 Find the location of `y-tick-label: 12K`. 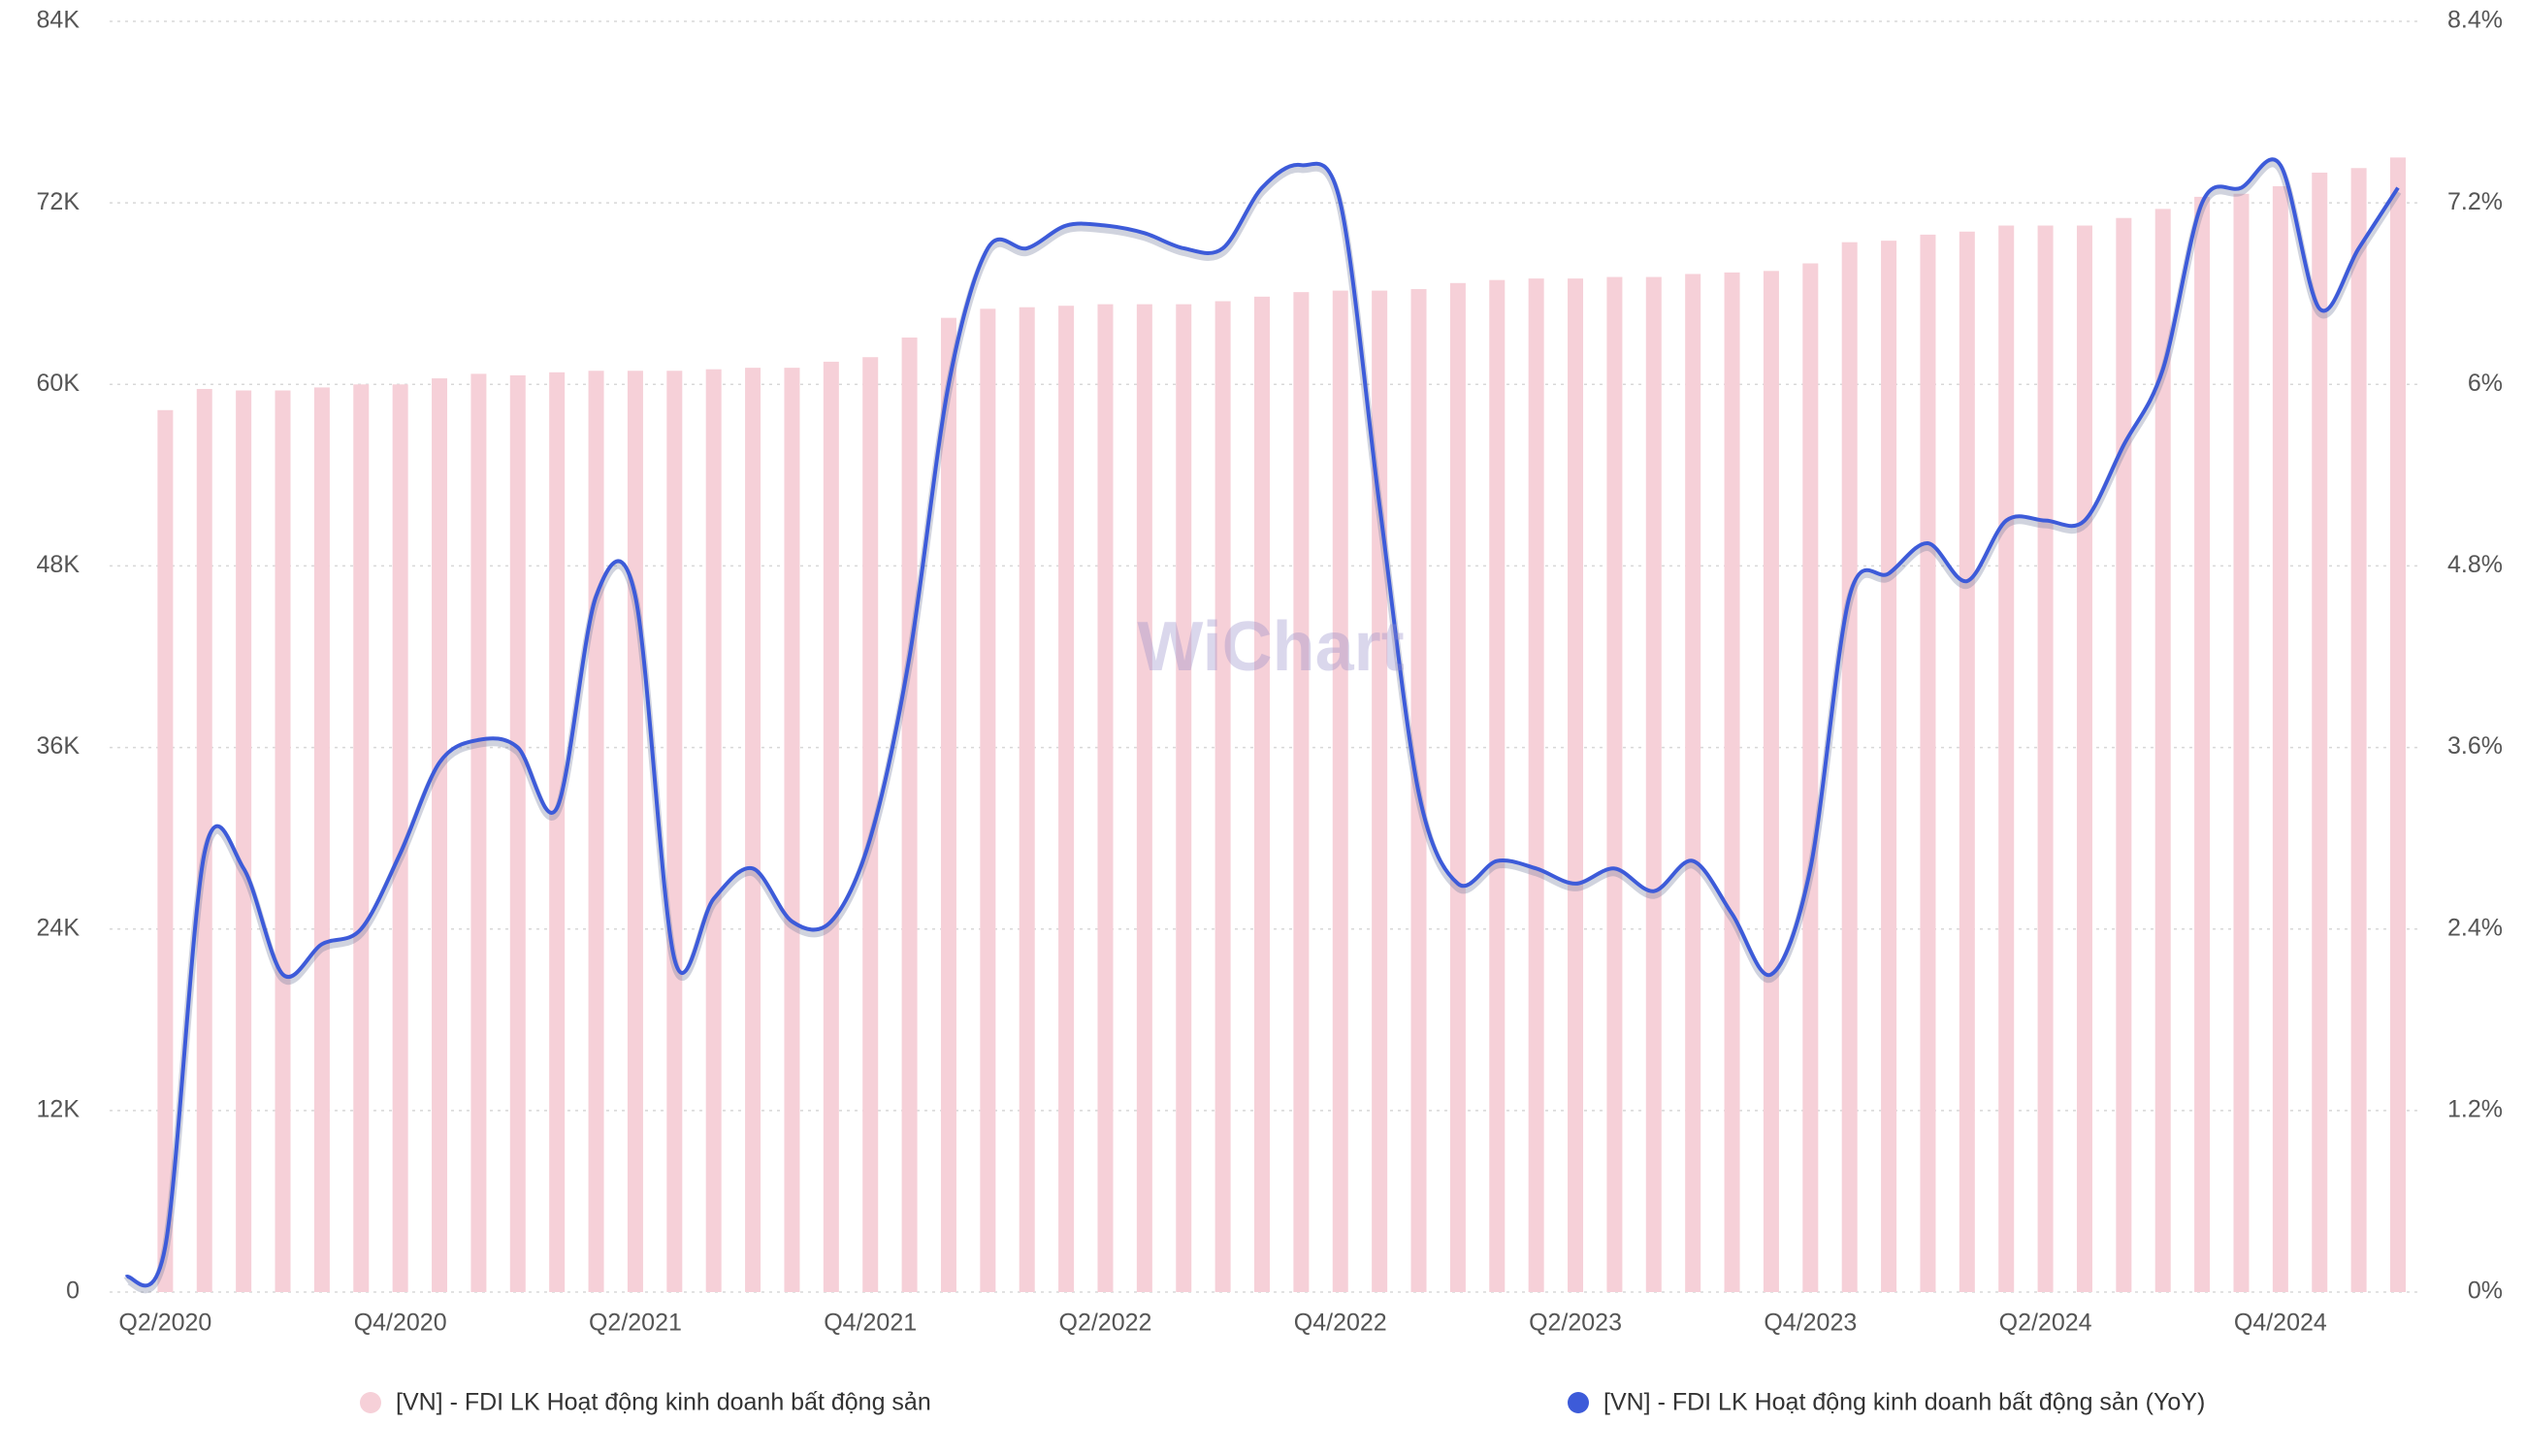

y-tick-label: 12K is located at coordinates (59, 1108).